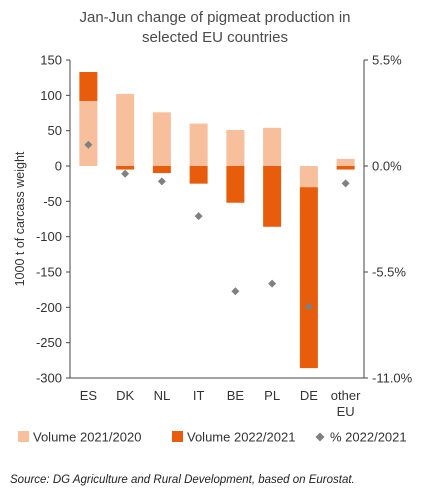 The height and width of the screenshot is (500, 431). What do you see at coordinates (199, 395) in the screenshot?
I see `x-tick-label: IT` at bounding box center [199, 395].